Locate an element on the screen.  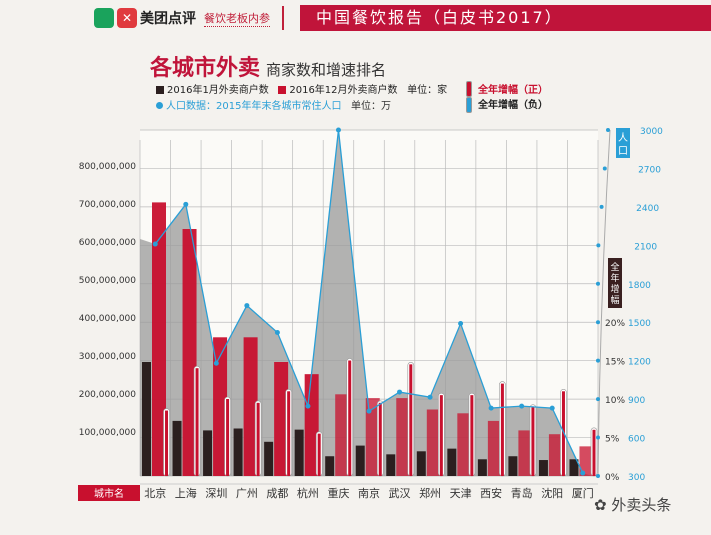
category-label: 青岛 is located at coordinates (522, 493).